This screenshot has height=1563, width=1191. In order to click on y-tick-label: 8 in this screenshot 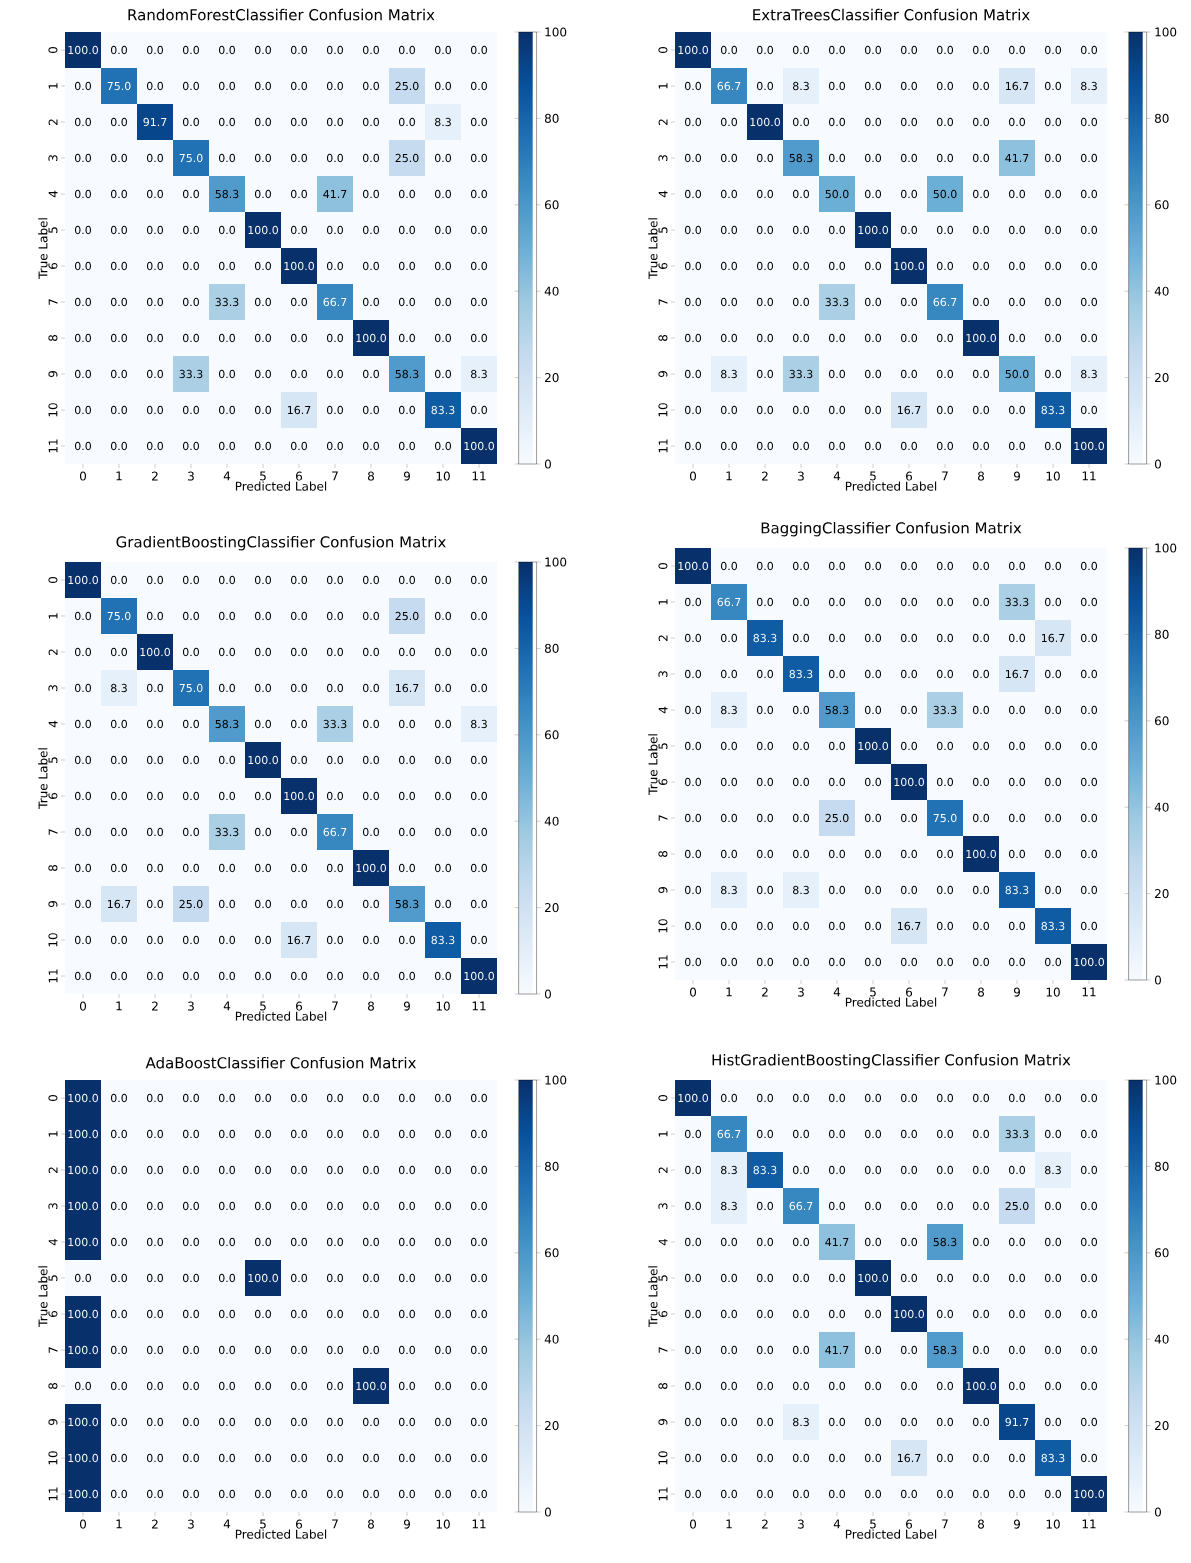, I will do `click(663, 338)`.